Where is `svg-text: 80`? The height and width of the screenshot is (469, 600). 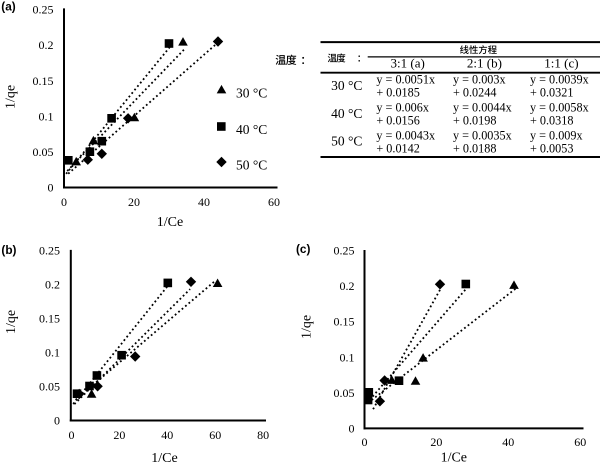
svg-text: 80 is located at coordinates (263, 435).